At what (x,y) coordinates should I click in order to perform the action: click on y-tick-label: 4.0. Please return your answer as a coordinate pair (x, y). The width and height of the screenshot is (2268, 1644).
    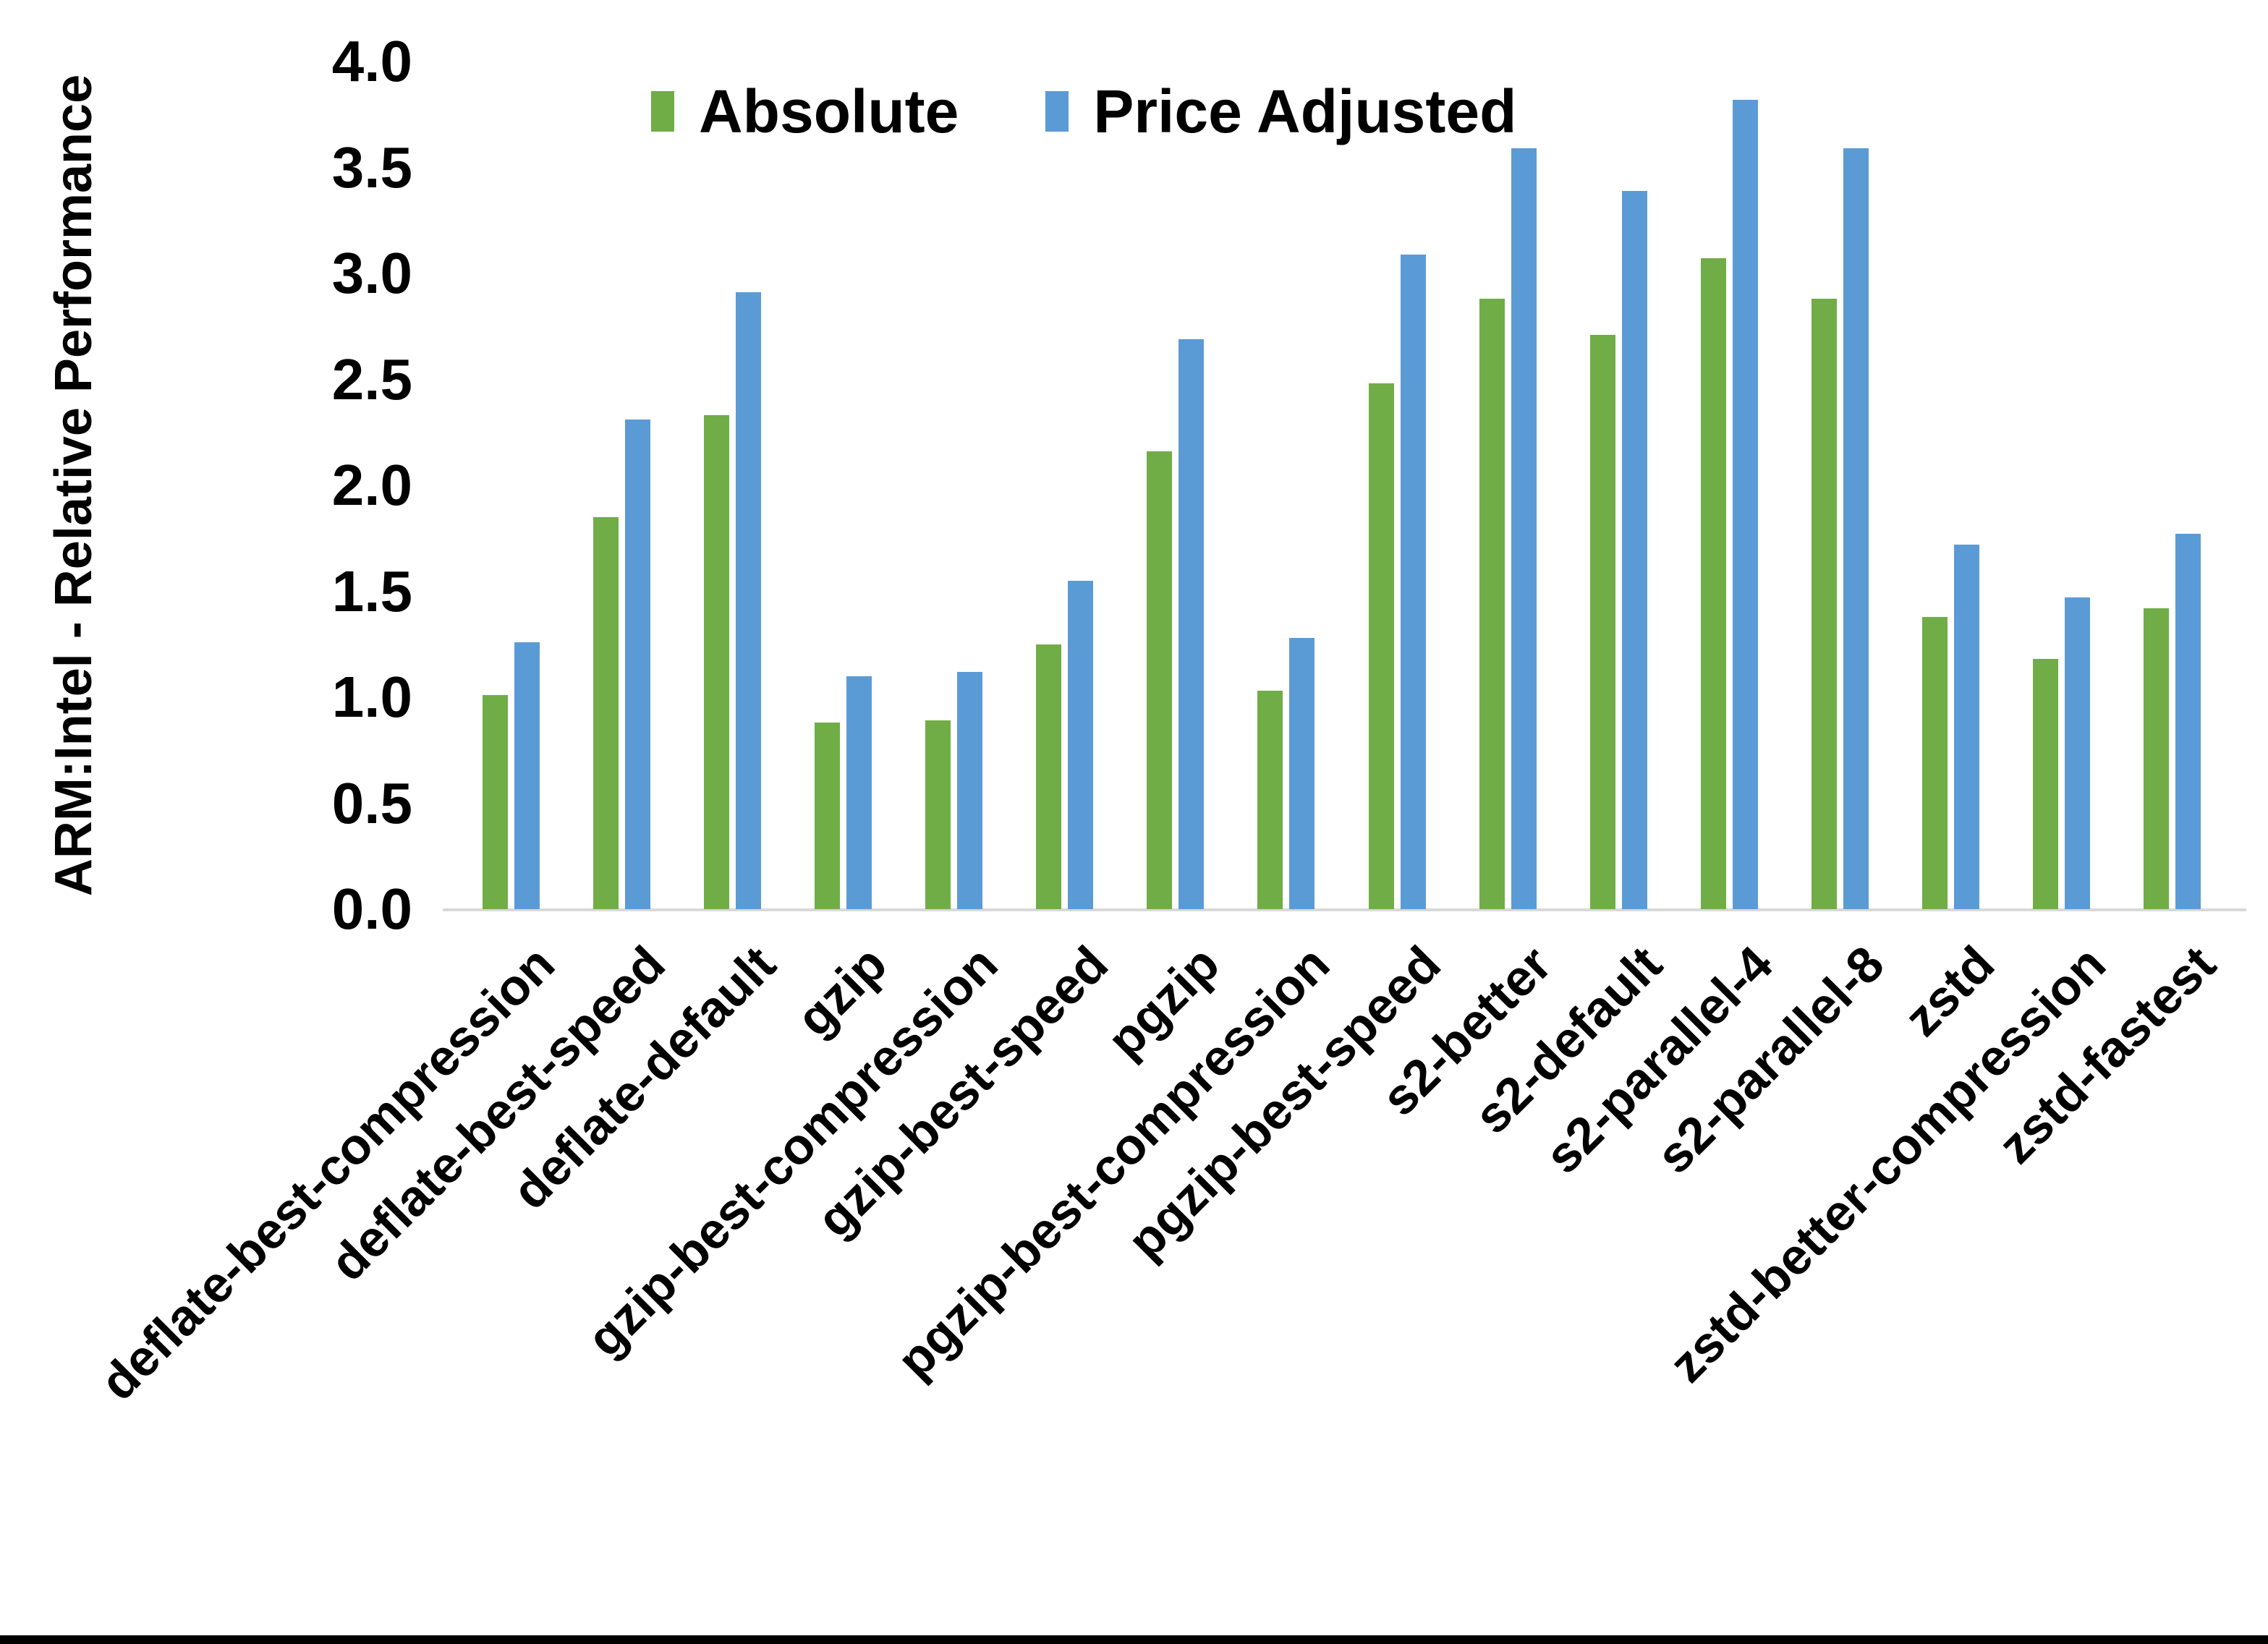
    Looking at the image, I should click on (371, 61).